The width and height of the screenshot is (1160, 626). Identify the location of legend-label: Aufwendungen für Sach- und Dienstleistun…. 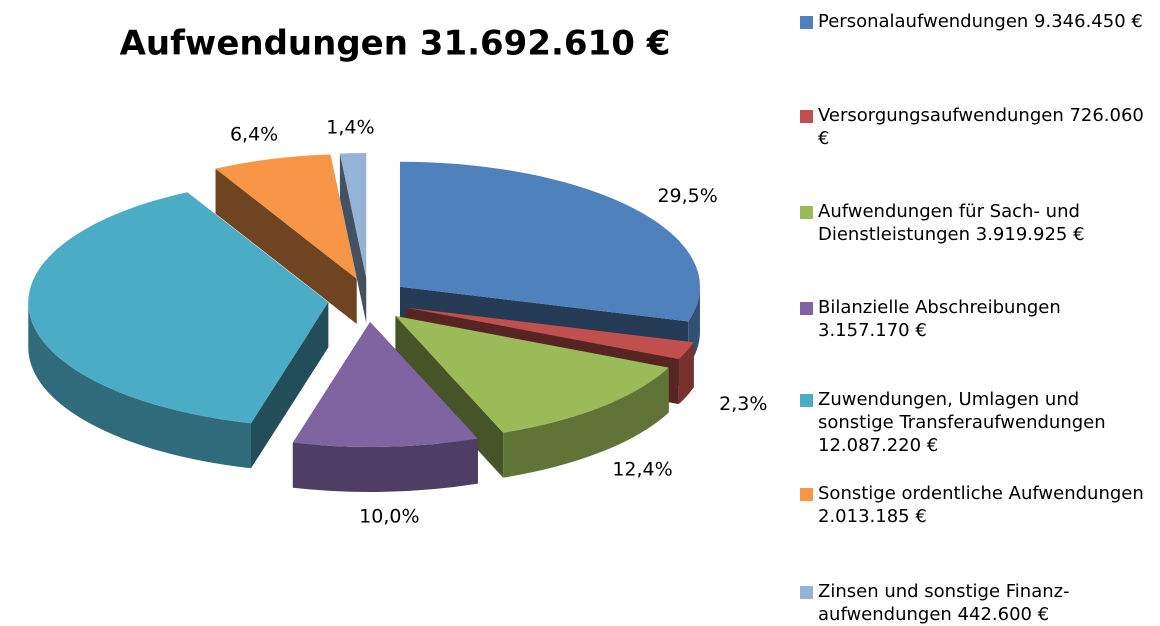
(951, 223).